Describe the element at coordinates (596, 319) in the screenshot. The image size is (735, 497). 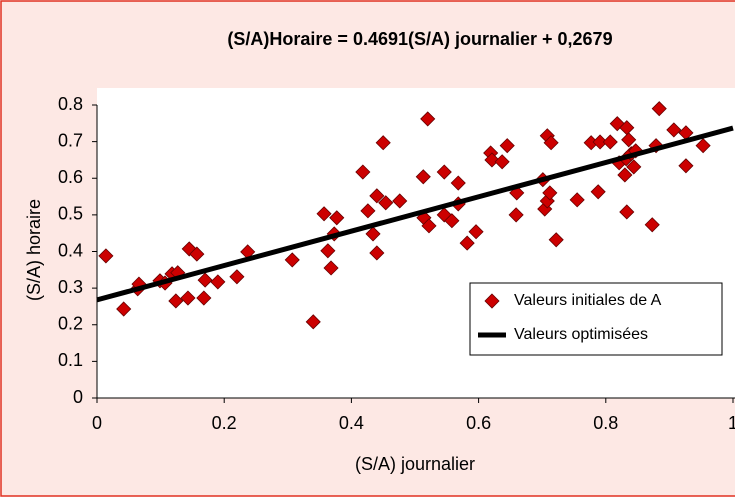
I see `legend-box` at that location.